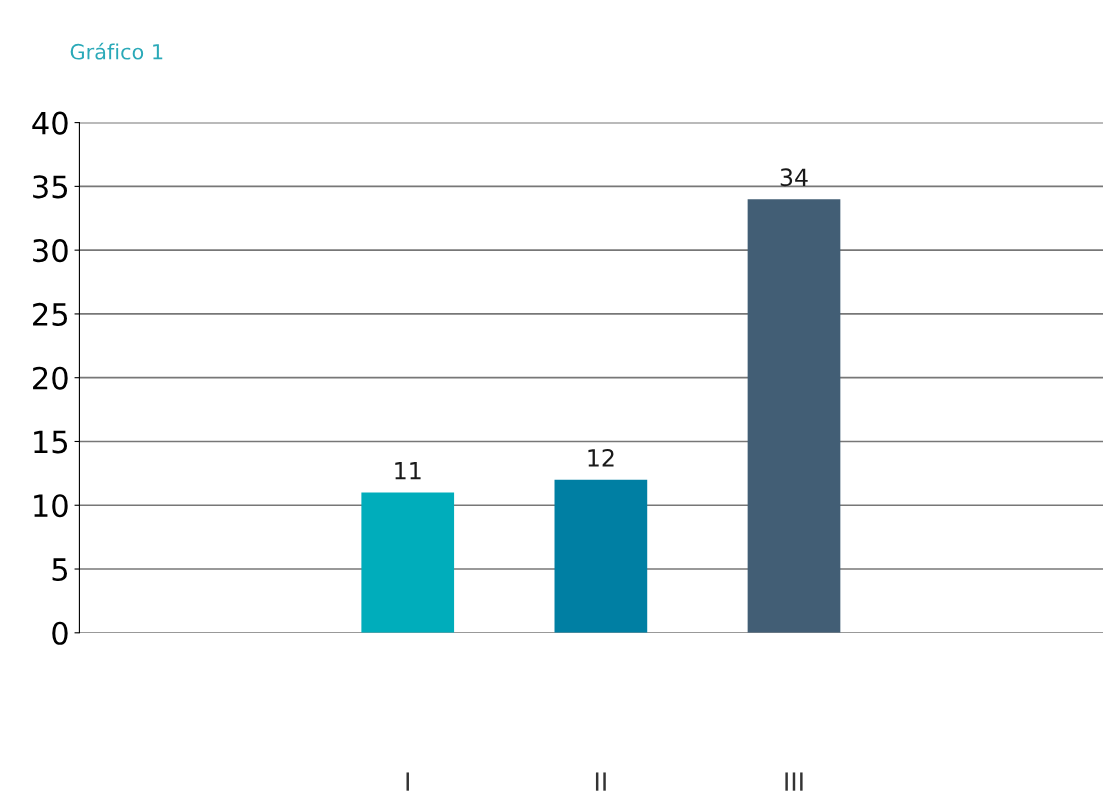  I want to click on y-tick-label: 30, so click(50, 251).